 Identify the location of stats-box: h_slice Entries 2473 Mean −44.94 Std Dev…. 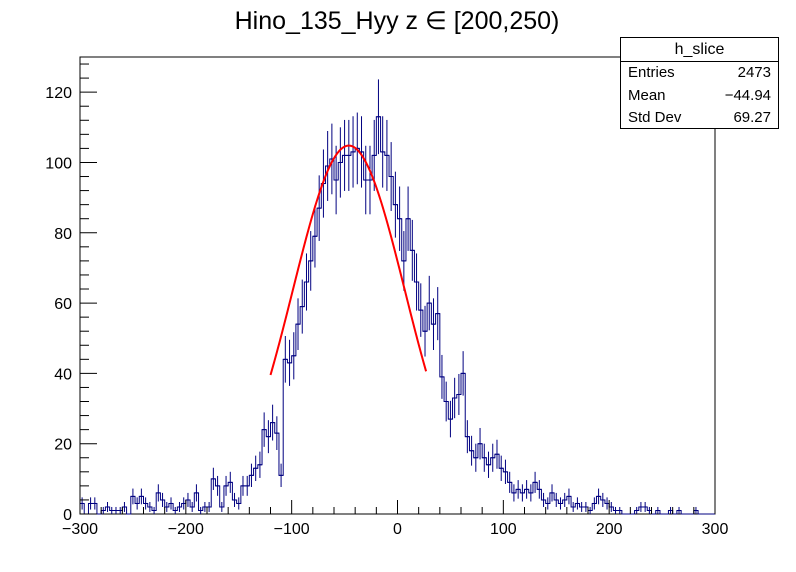
(699, 83).